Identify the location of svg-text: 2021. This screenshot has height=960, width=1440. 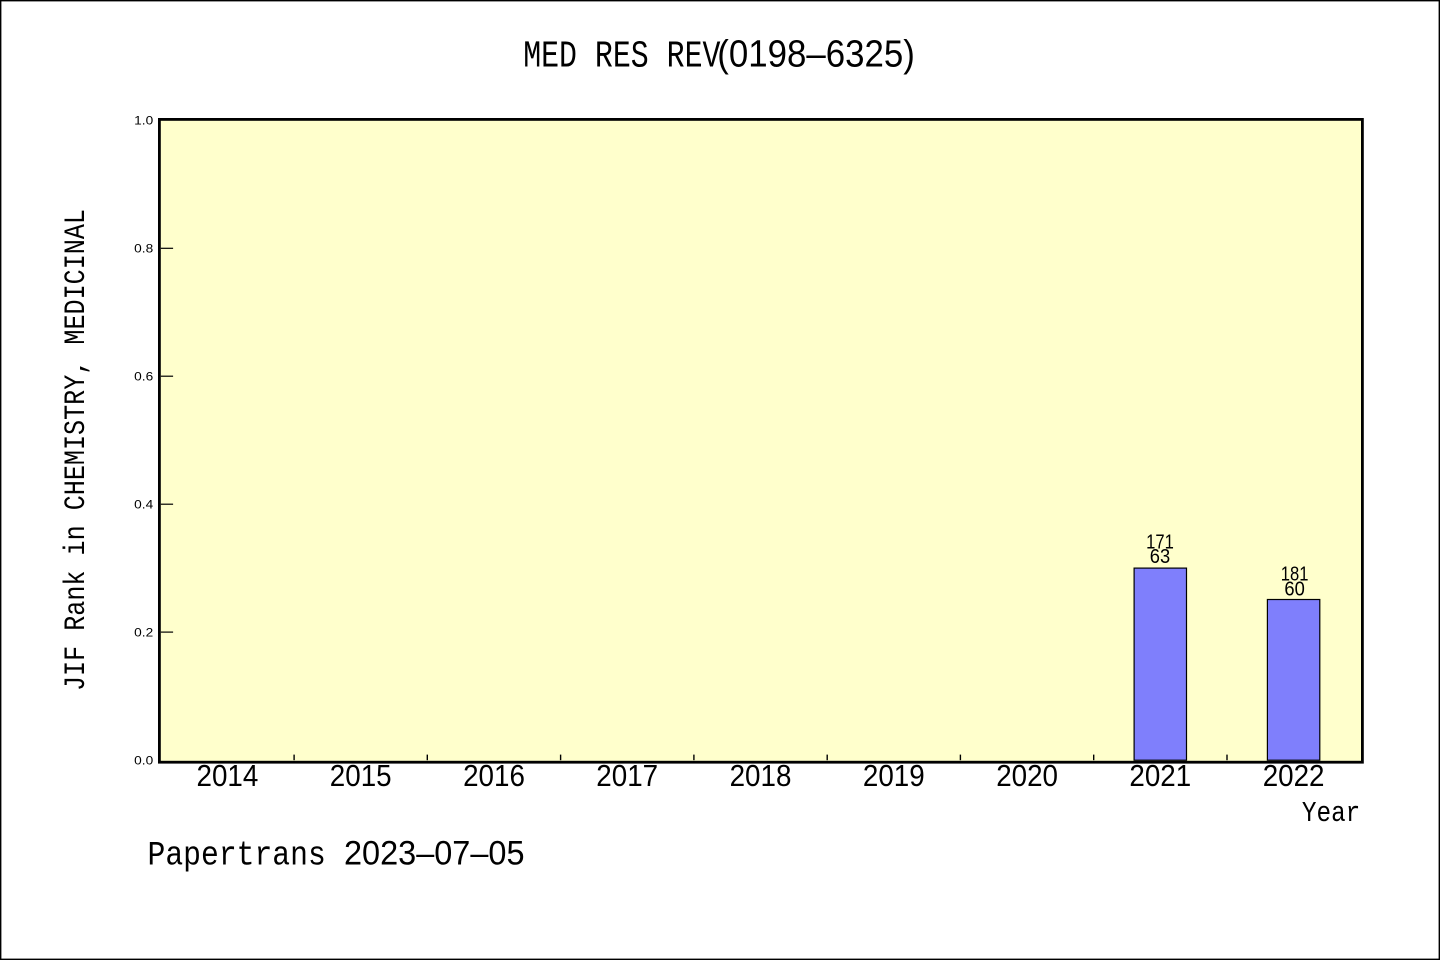
(1160, 775).